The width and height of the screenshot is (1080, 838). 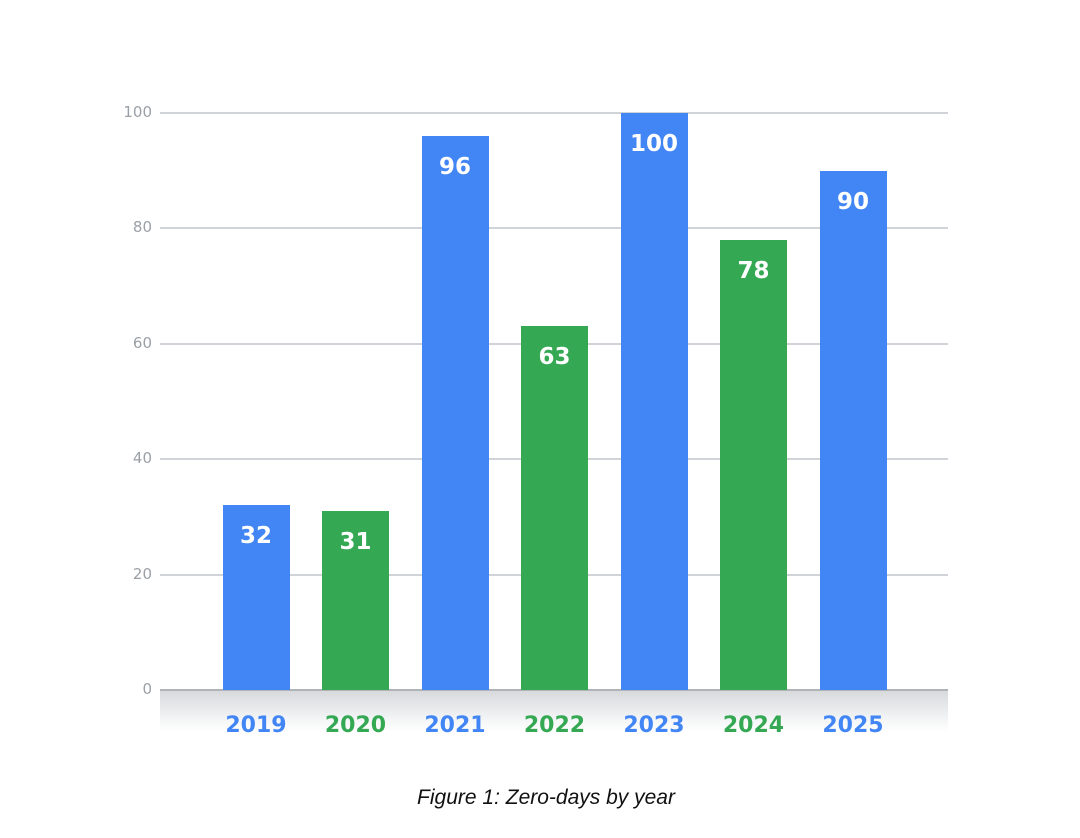 I want to click on x-axis-band, so click(x=554, y=711).